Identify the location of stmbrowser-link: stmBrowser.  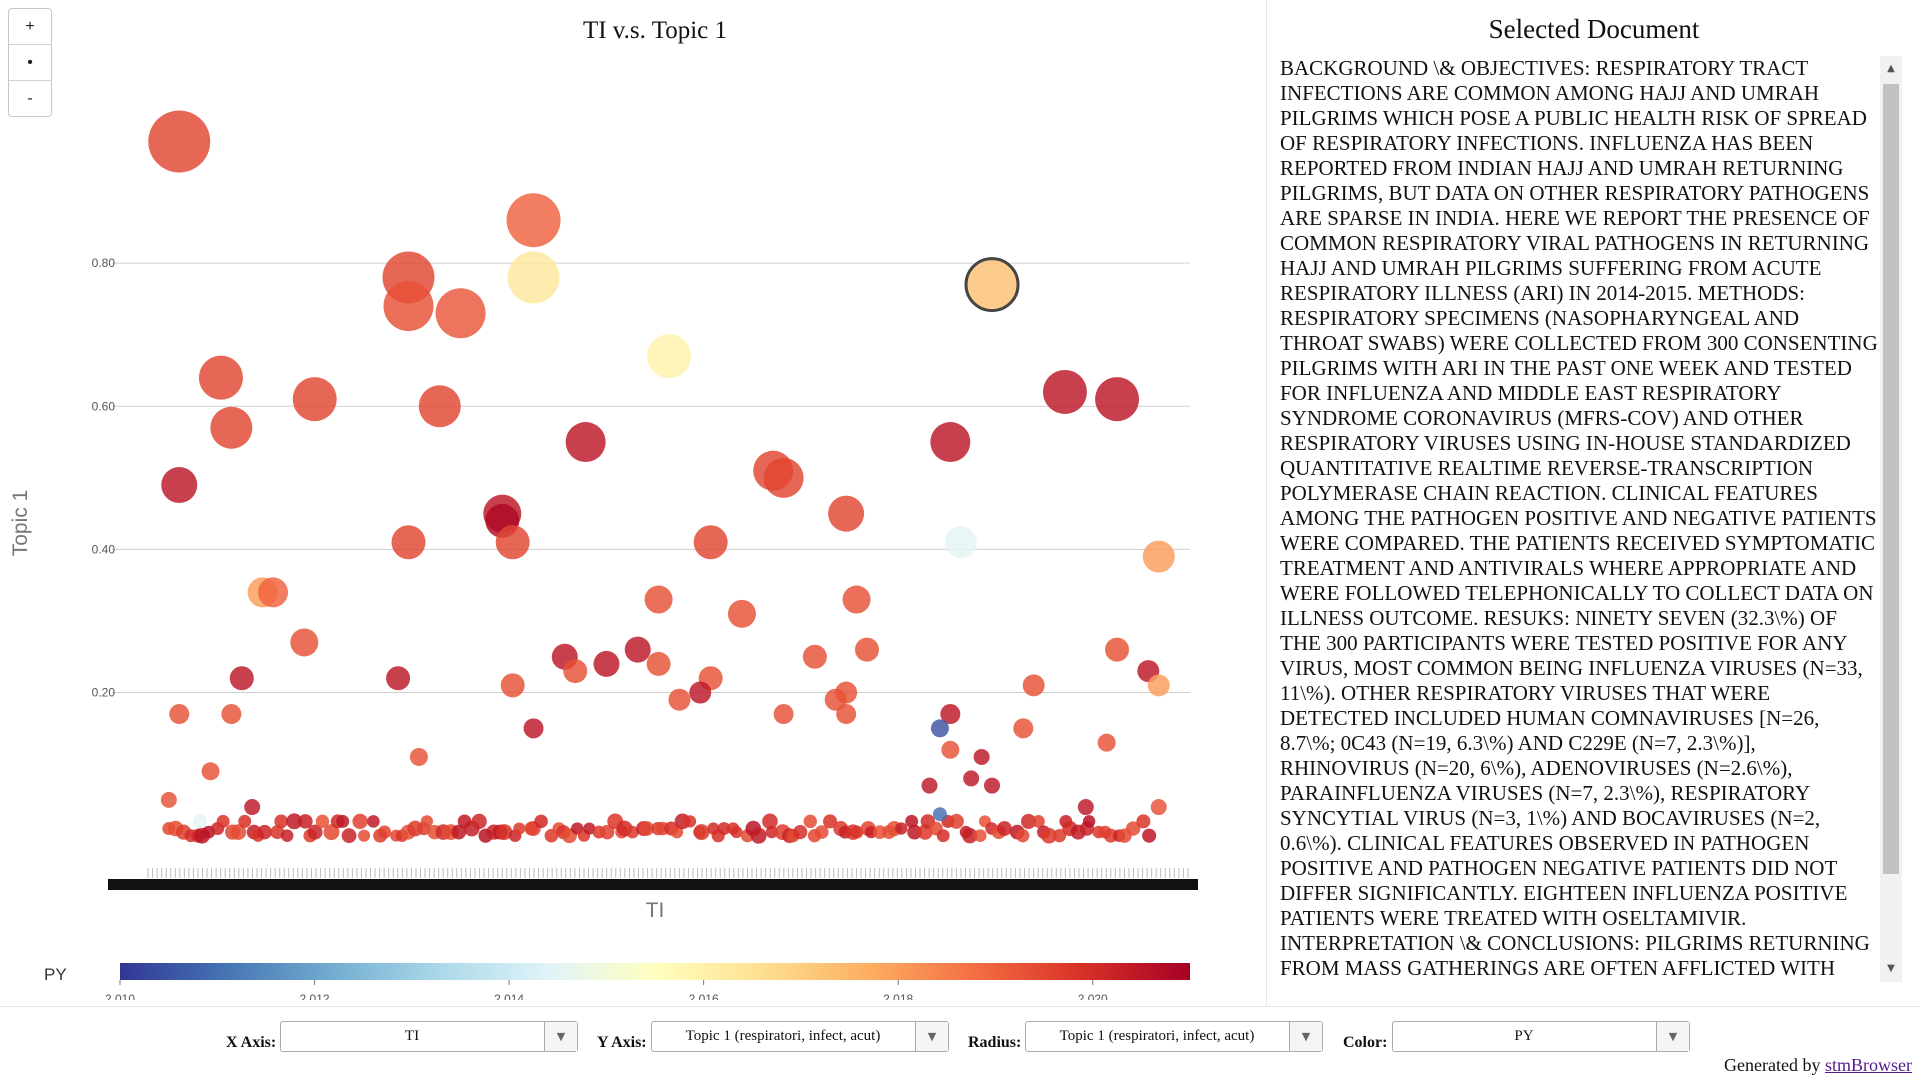
(1868, 1065).